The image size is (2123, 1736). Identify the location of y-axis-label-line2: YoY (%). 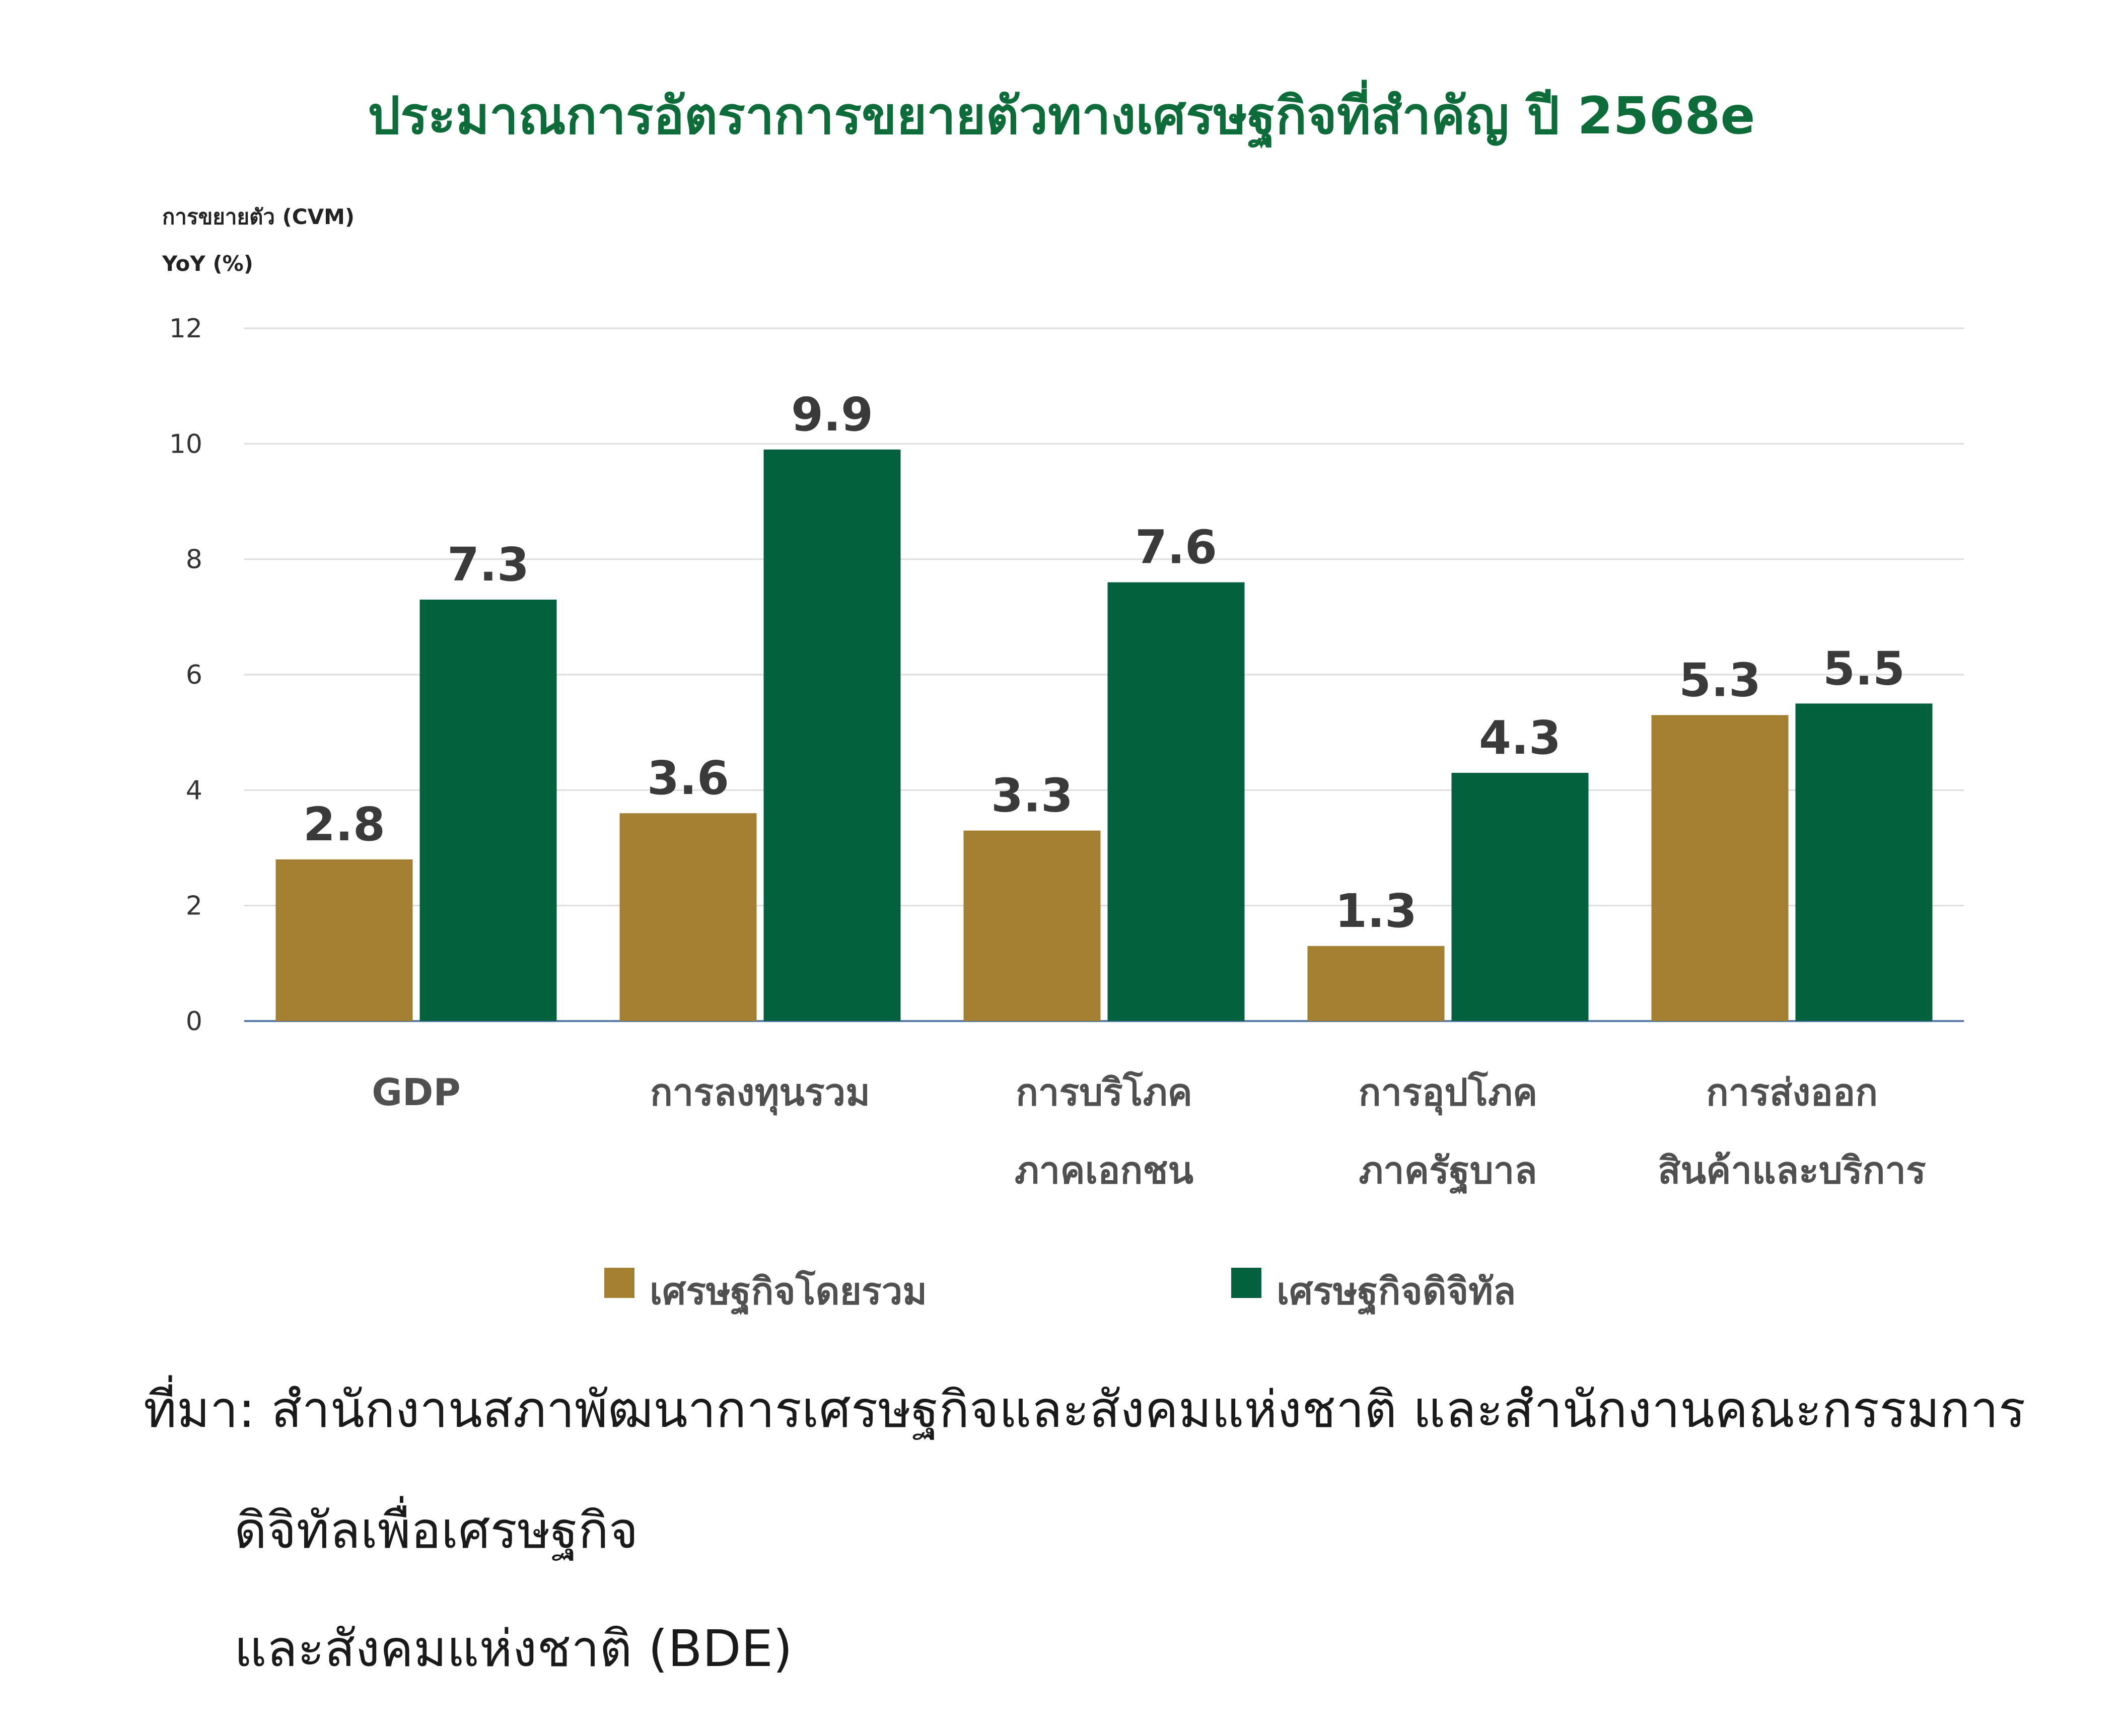
(207, 264).